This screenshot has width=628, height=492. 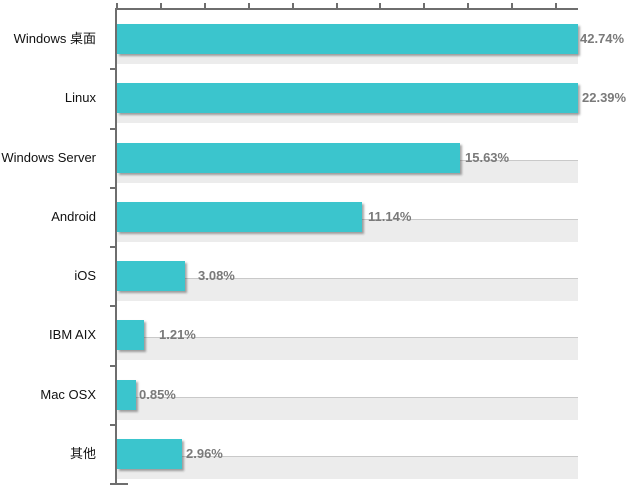 What do you see at coordinates (80, 98) in the screenshot?
I see `category-label: Linux` at bounding box center [80, 98].